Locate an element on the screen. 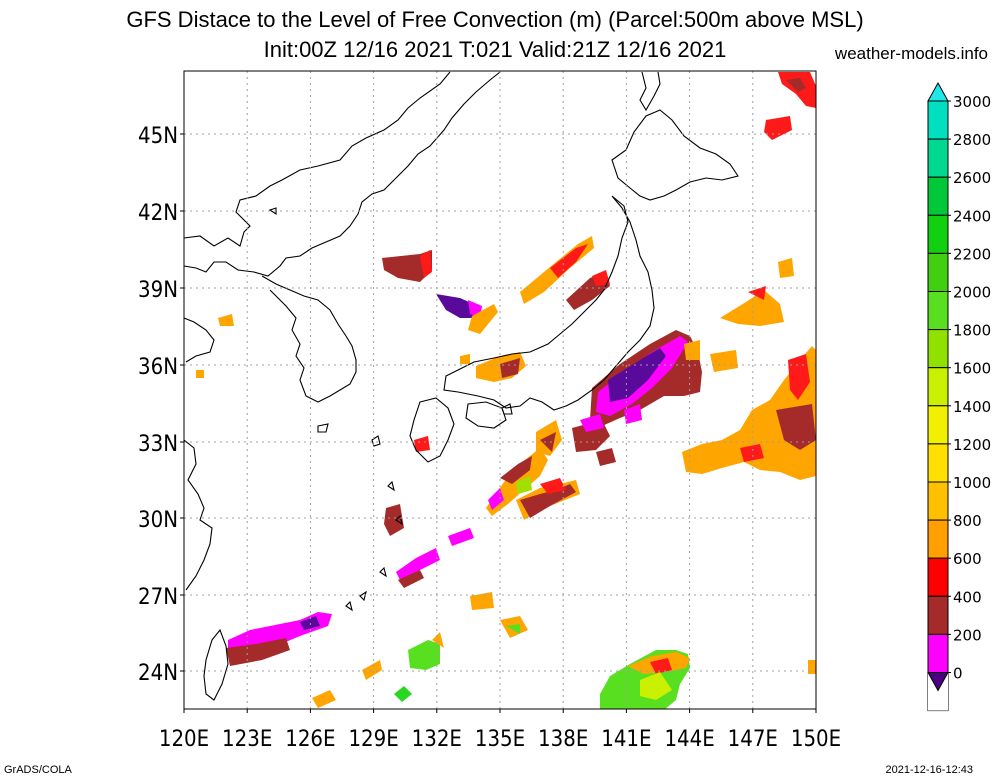  colorbar-label: 0 is located at coordinates (958, 674).